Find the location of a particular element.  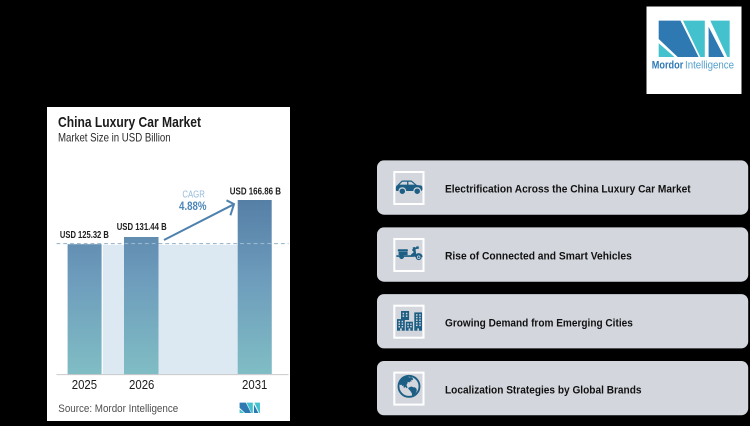

svg-text:Rise of Connected and Smart Ve: Rise of Connected and Smart Vehicles is located at coordinates (538, 257).